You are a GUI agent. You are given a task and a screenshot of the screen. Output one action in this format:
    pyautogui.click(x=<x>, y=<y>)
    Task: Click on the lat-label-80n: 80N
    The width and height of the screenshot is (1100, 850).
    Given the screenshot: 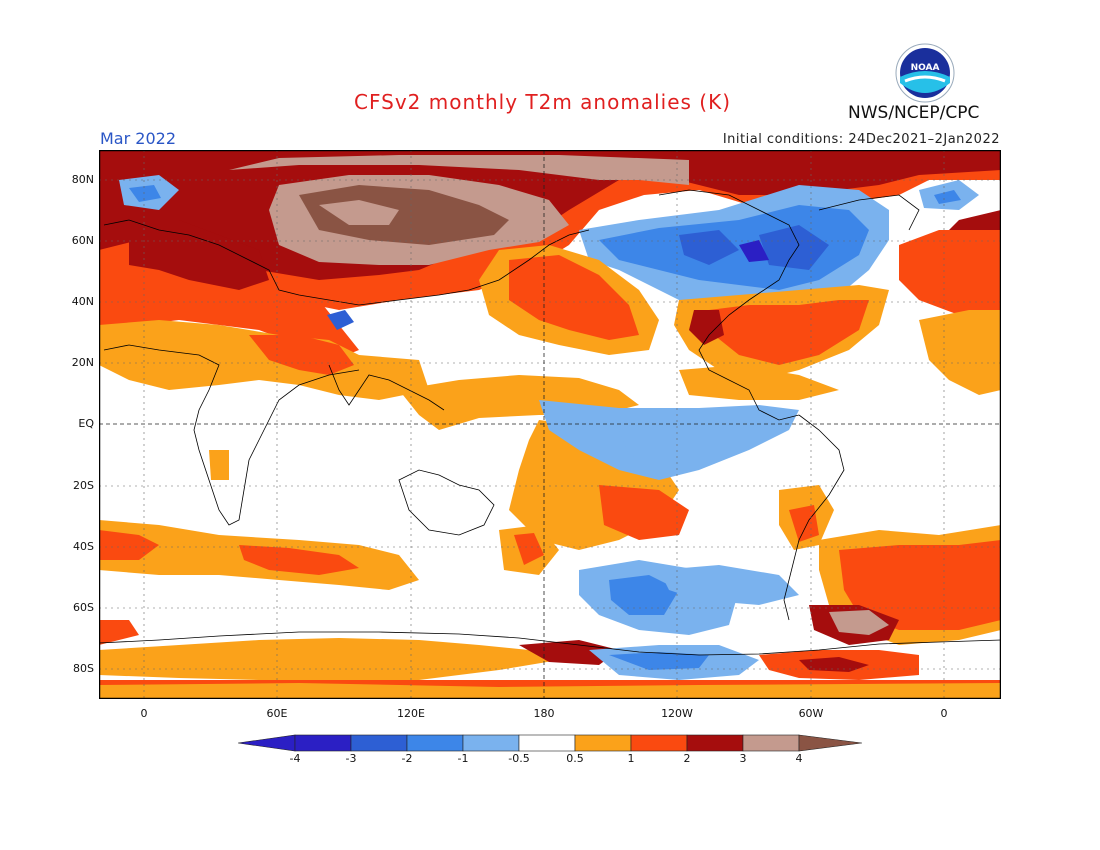 What is the action you would take?
    pyautogui.click(x=82, y=179)
    